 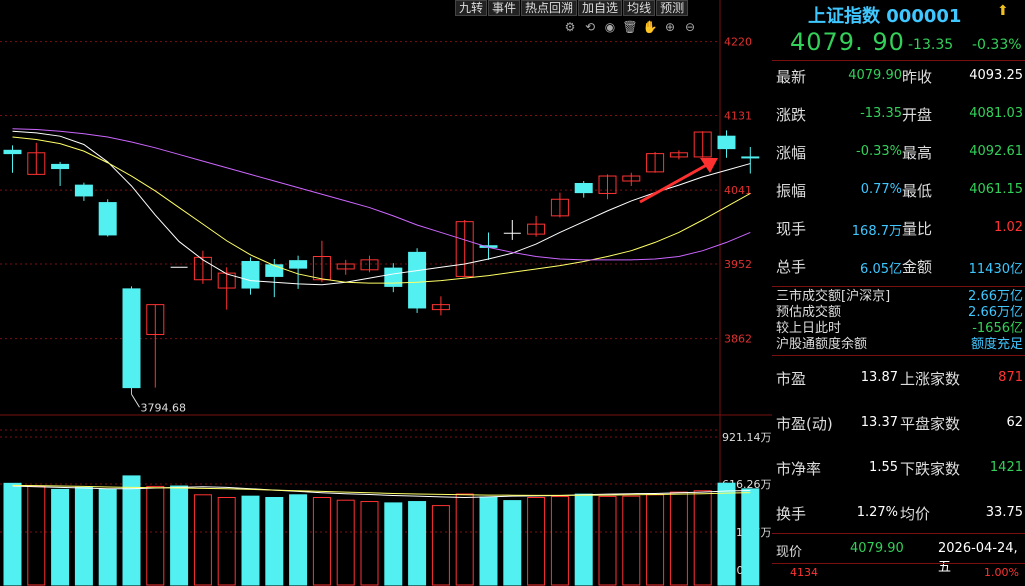 What do you see at coordinates (381, 492) in the screenshot?
I see `volume-ma-white` at bounding box center [381, 492].